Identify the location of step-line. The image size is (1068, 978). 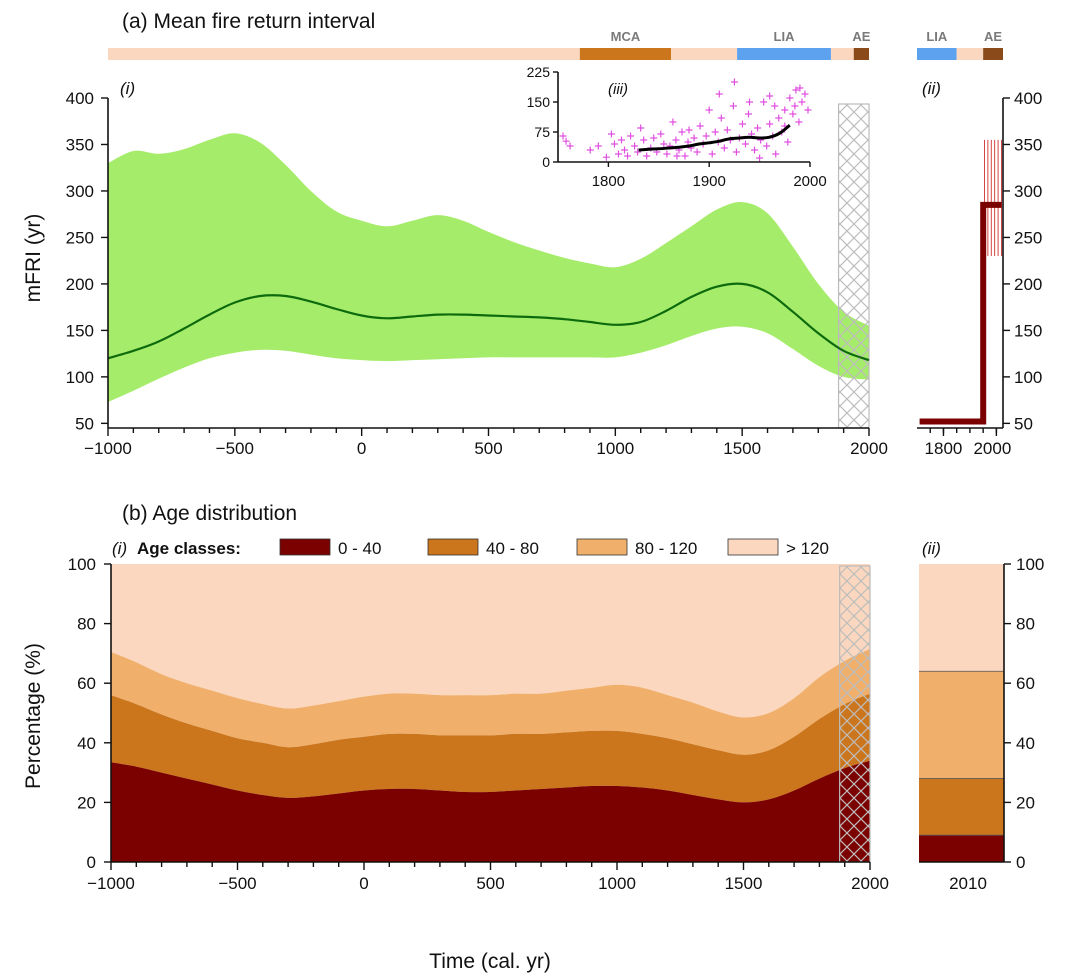
(960, 313).